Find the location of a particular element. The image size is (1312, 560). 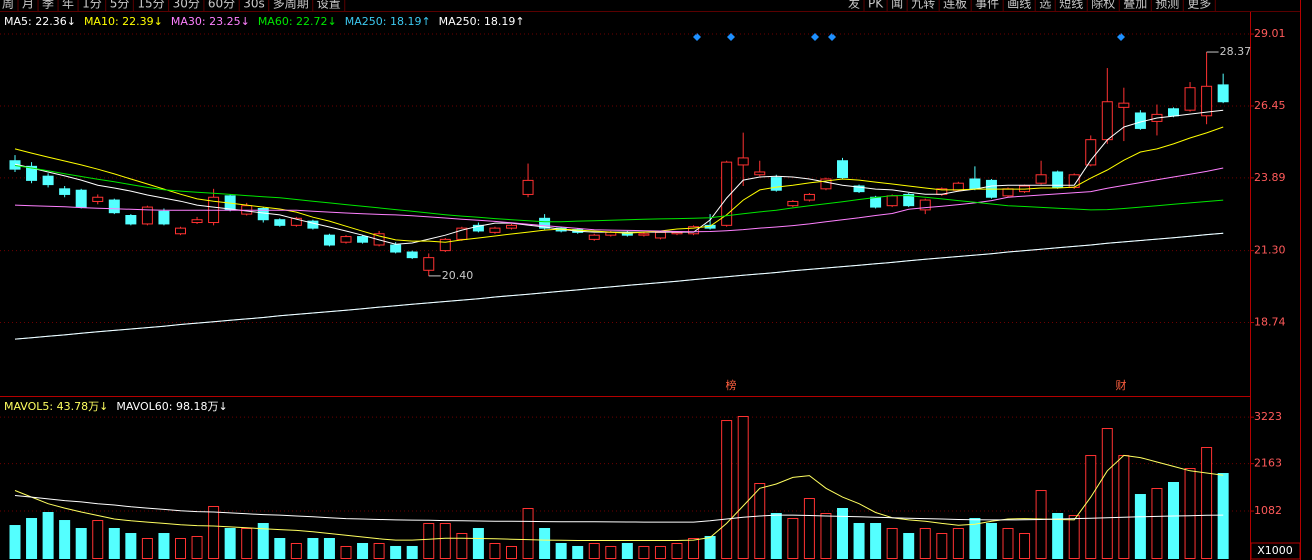

legend-entry: MA10: 22.39↓ is located at coordinates (123, 21).